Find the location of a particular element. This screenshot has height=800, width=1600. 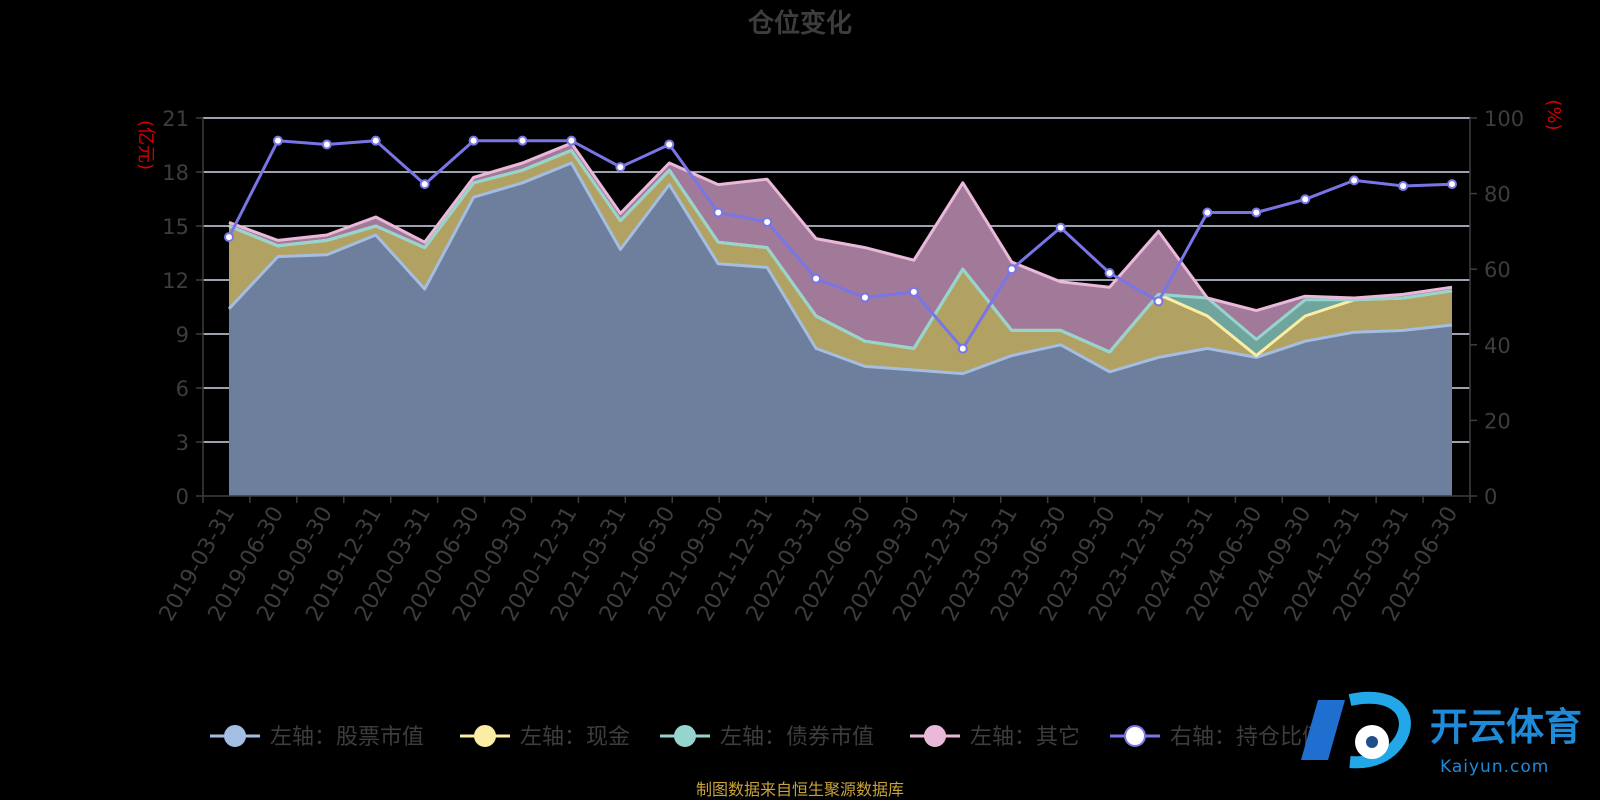

left-y-tick-label: 6 is located at coordinates (182, 389).